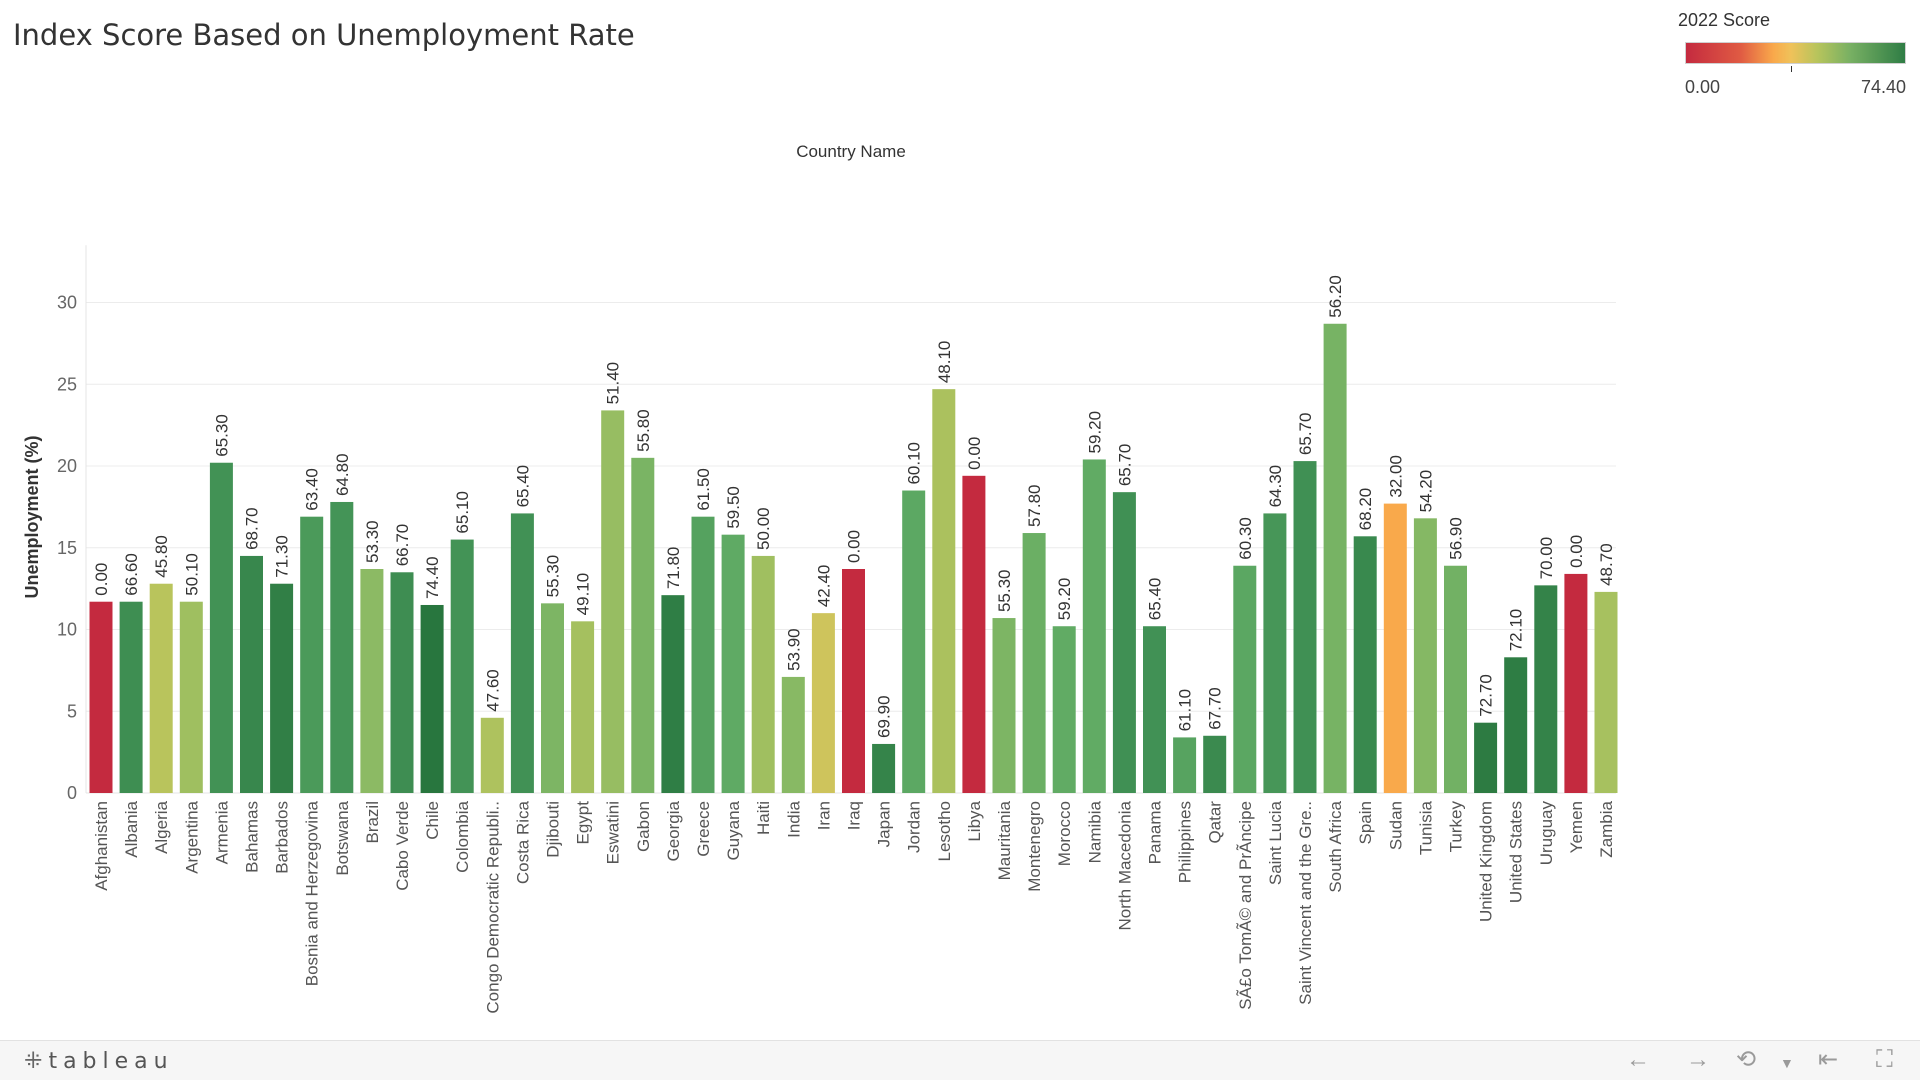  I want to click on x-category-label: Armenia, so click(221, 832).